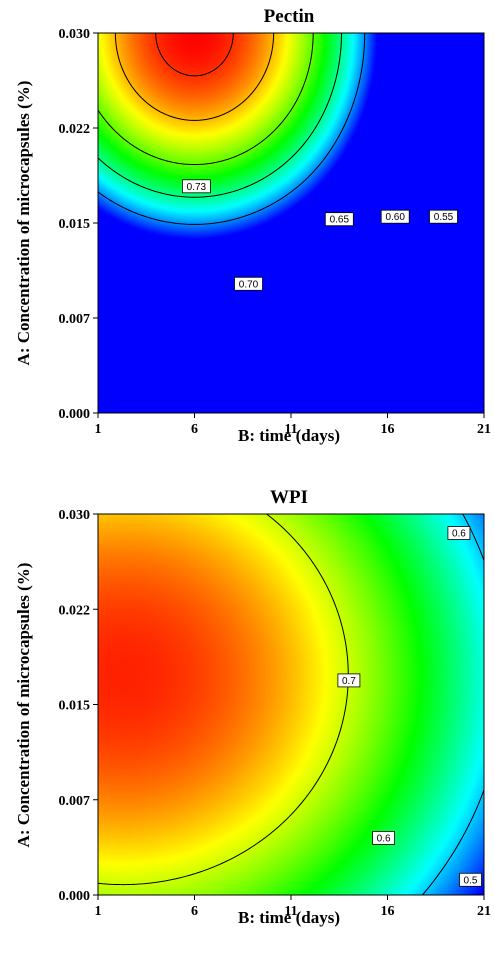  I want to click on contour-label: 0.73, so click(196, 186).